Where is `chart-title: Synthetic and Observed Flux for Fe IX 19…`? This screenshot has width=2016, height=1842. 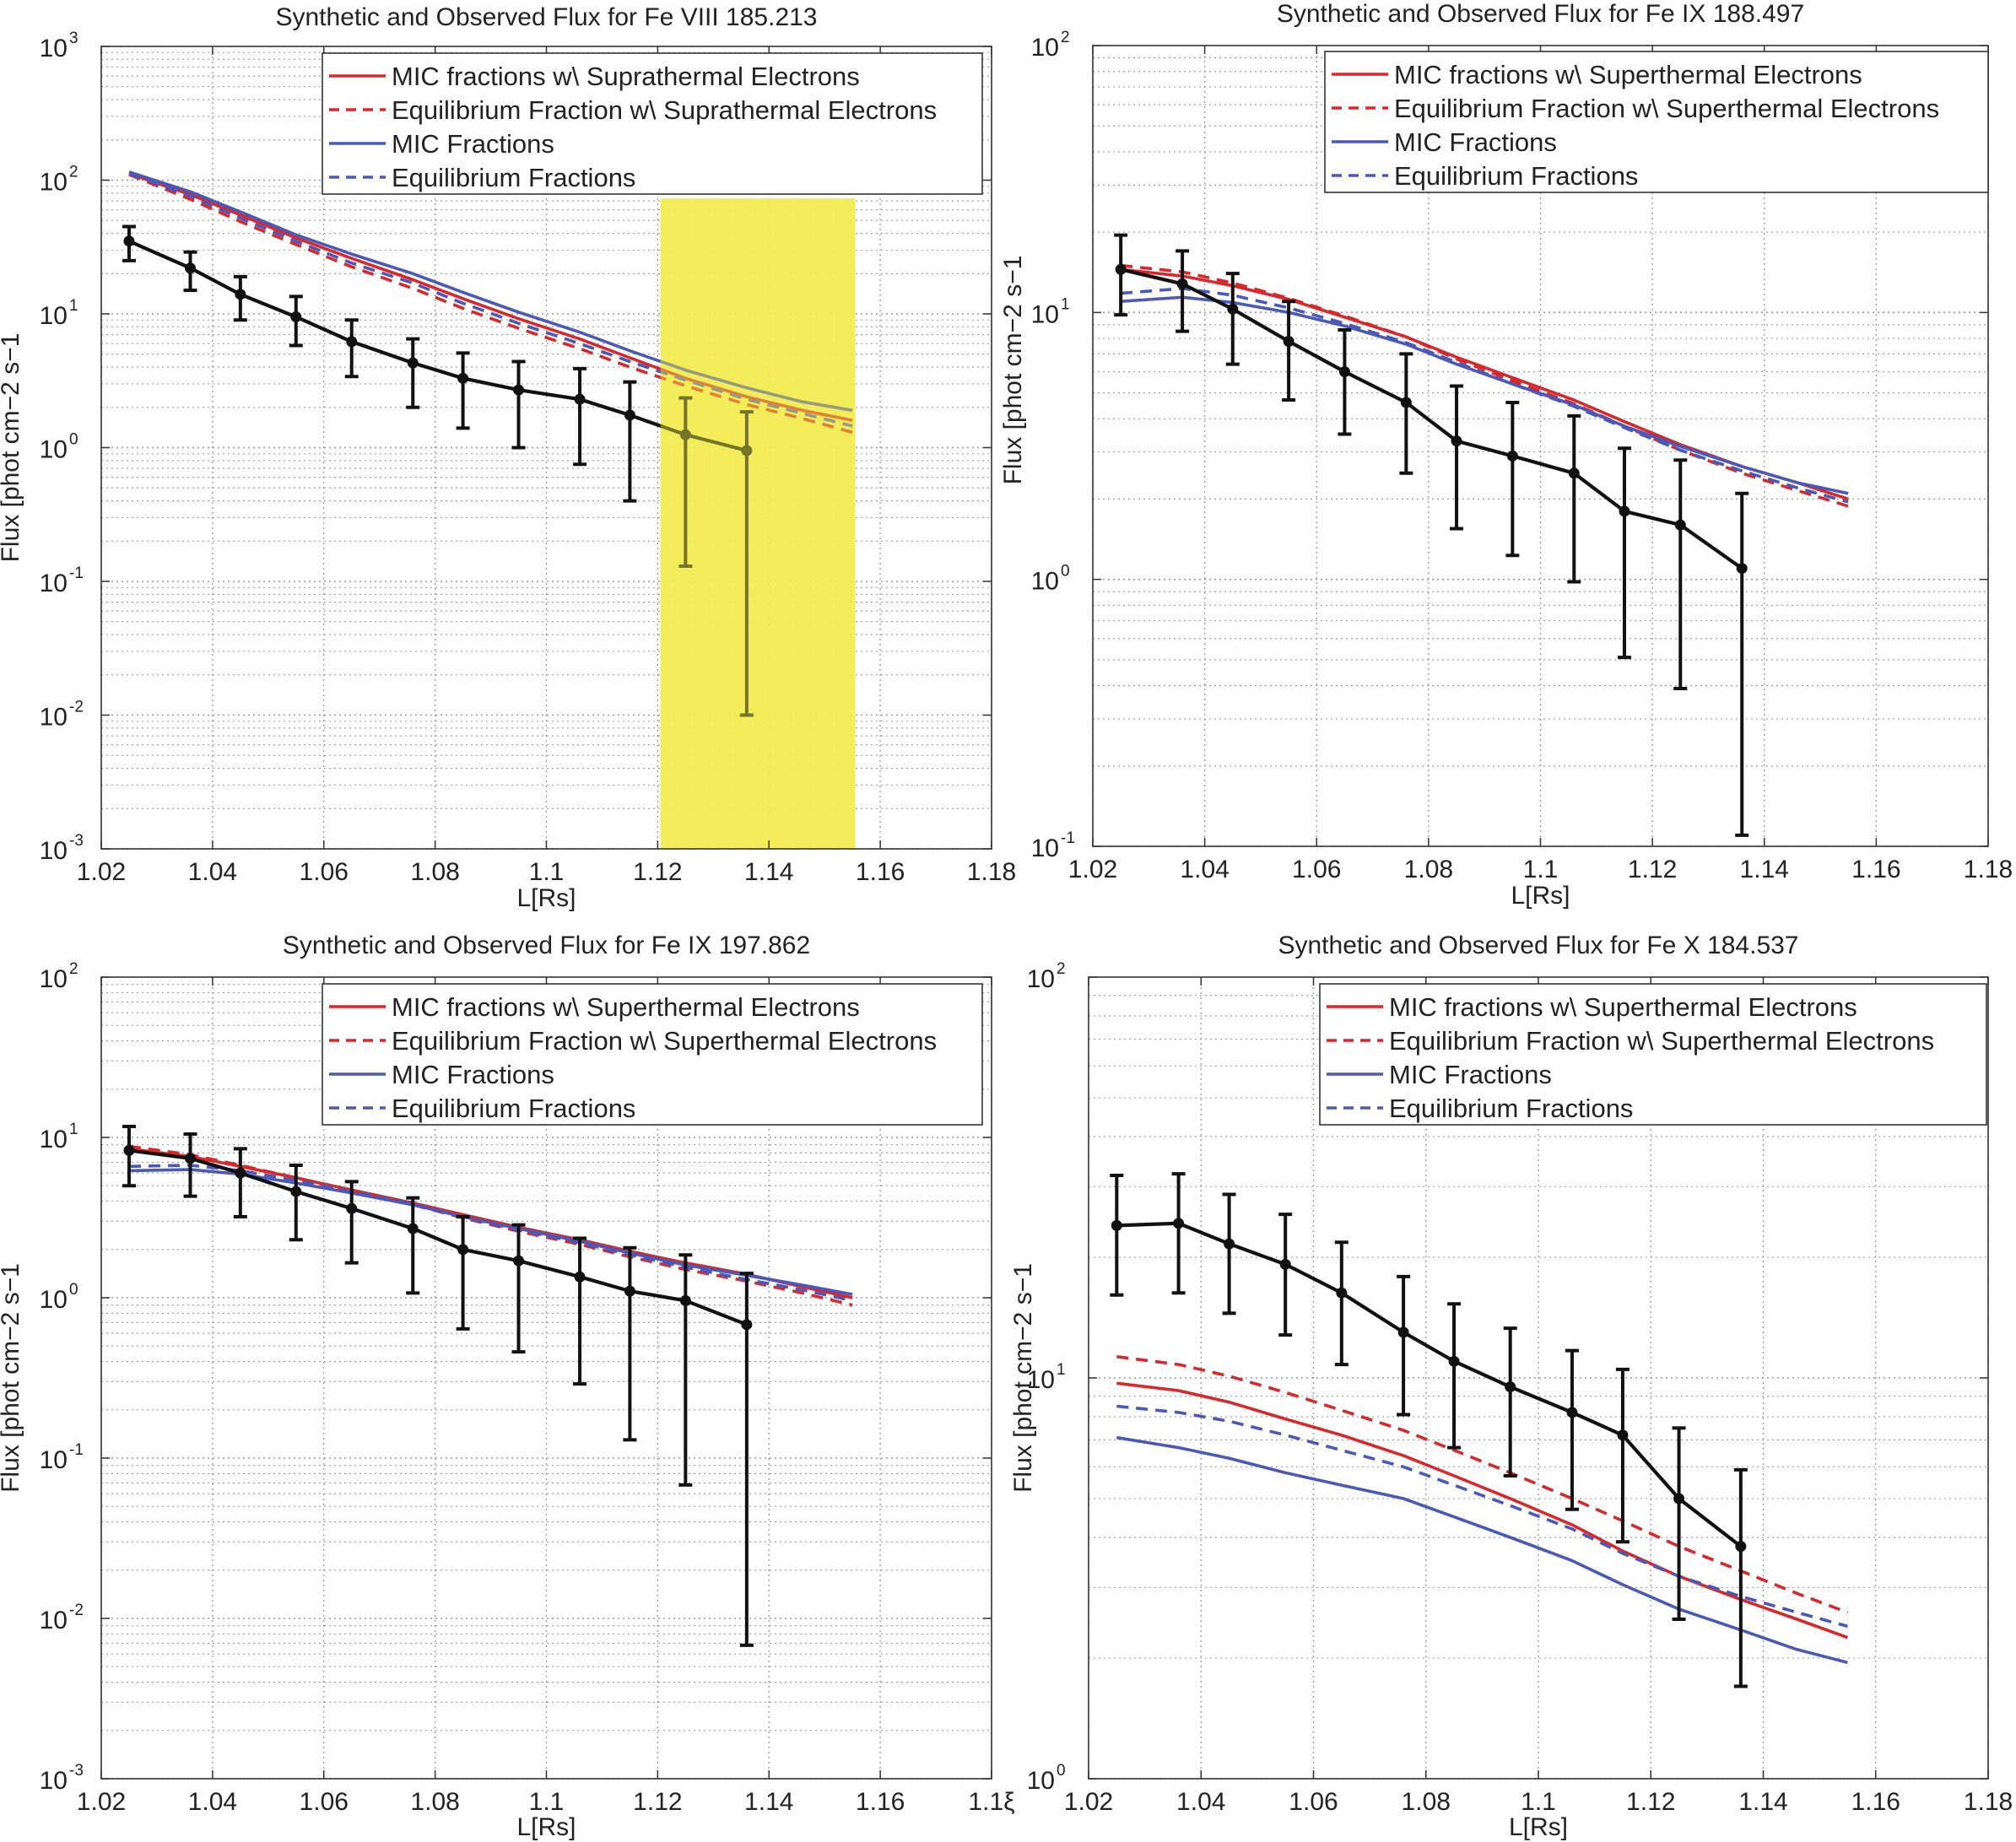
chart-title: Synthetic and Observed Flux for Fe IX 19… is located at coordinates (546, 946).